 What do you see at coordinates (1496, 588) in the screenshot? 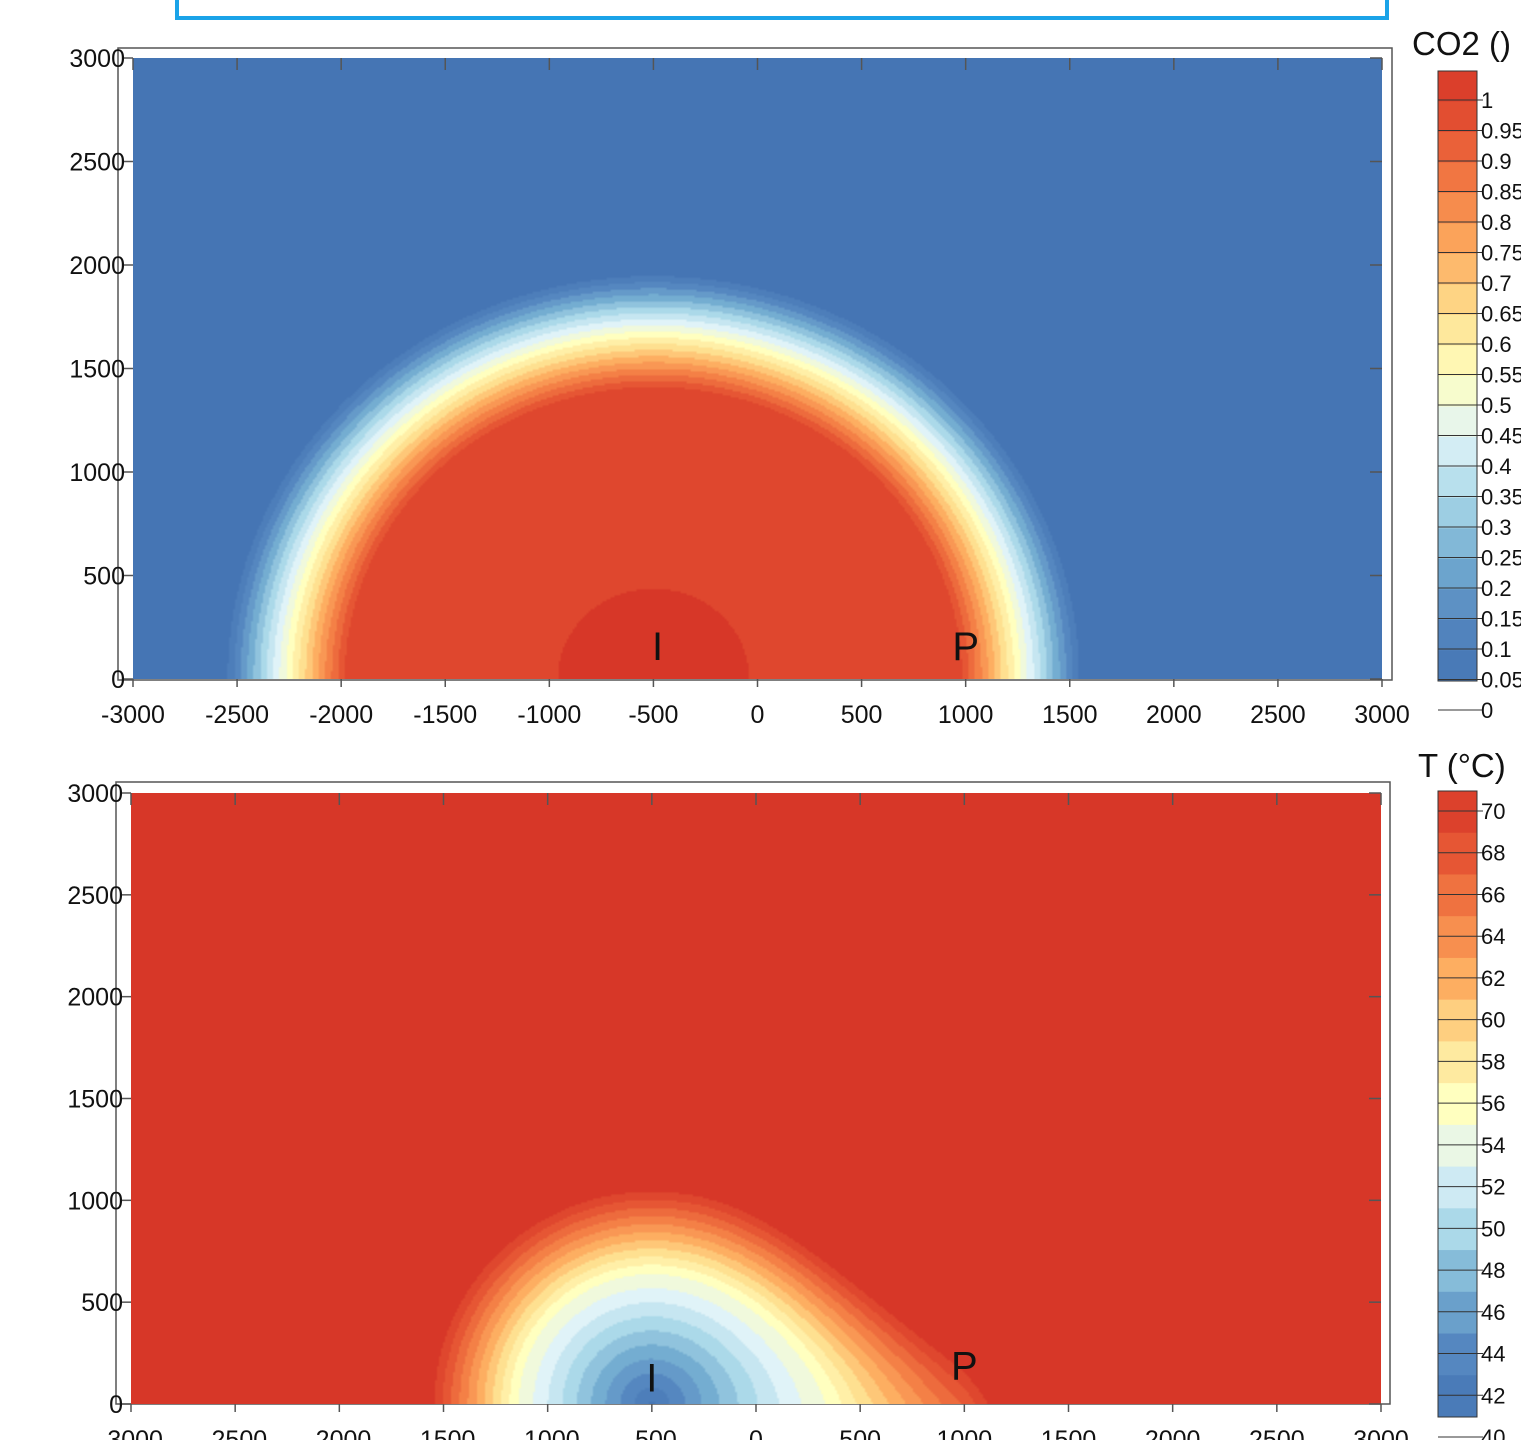
I see `colorbar-tick-label: 0.2` at bounding box center [1496, 588].